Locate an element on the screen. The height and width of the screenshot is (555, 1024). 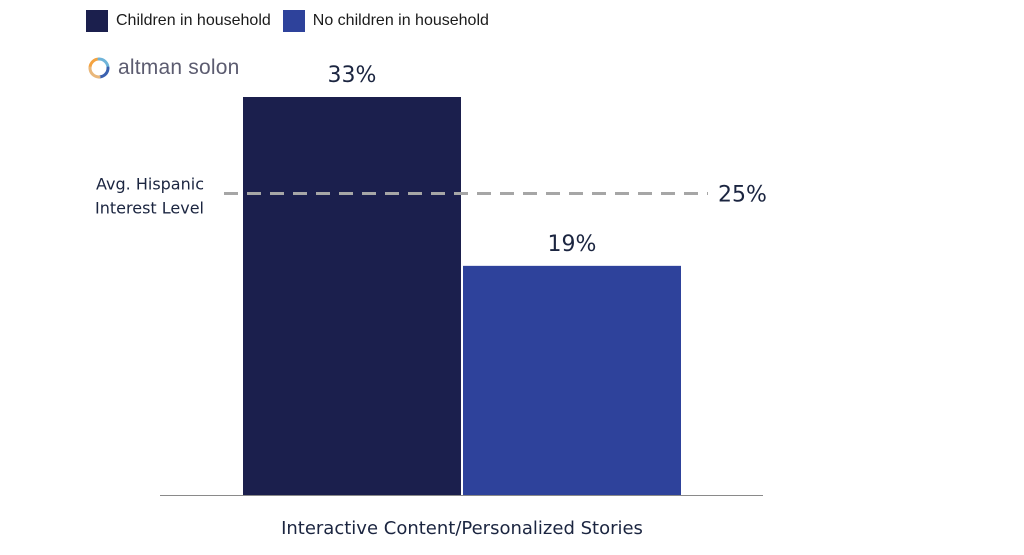
bar-value-label-no-children: 19% is located at coordinates (572, 244).